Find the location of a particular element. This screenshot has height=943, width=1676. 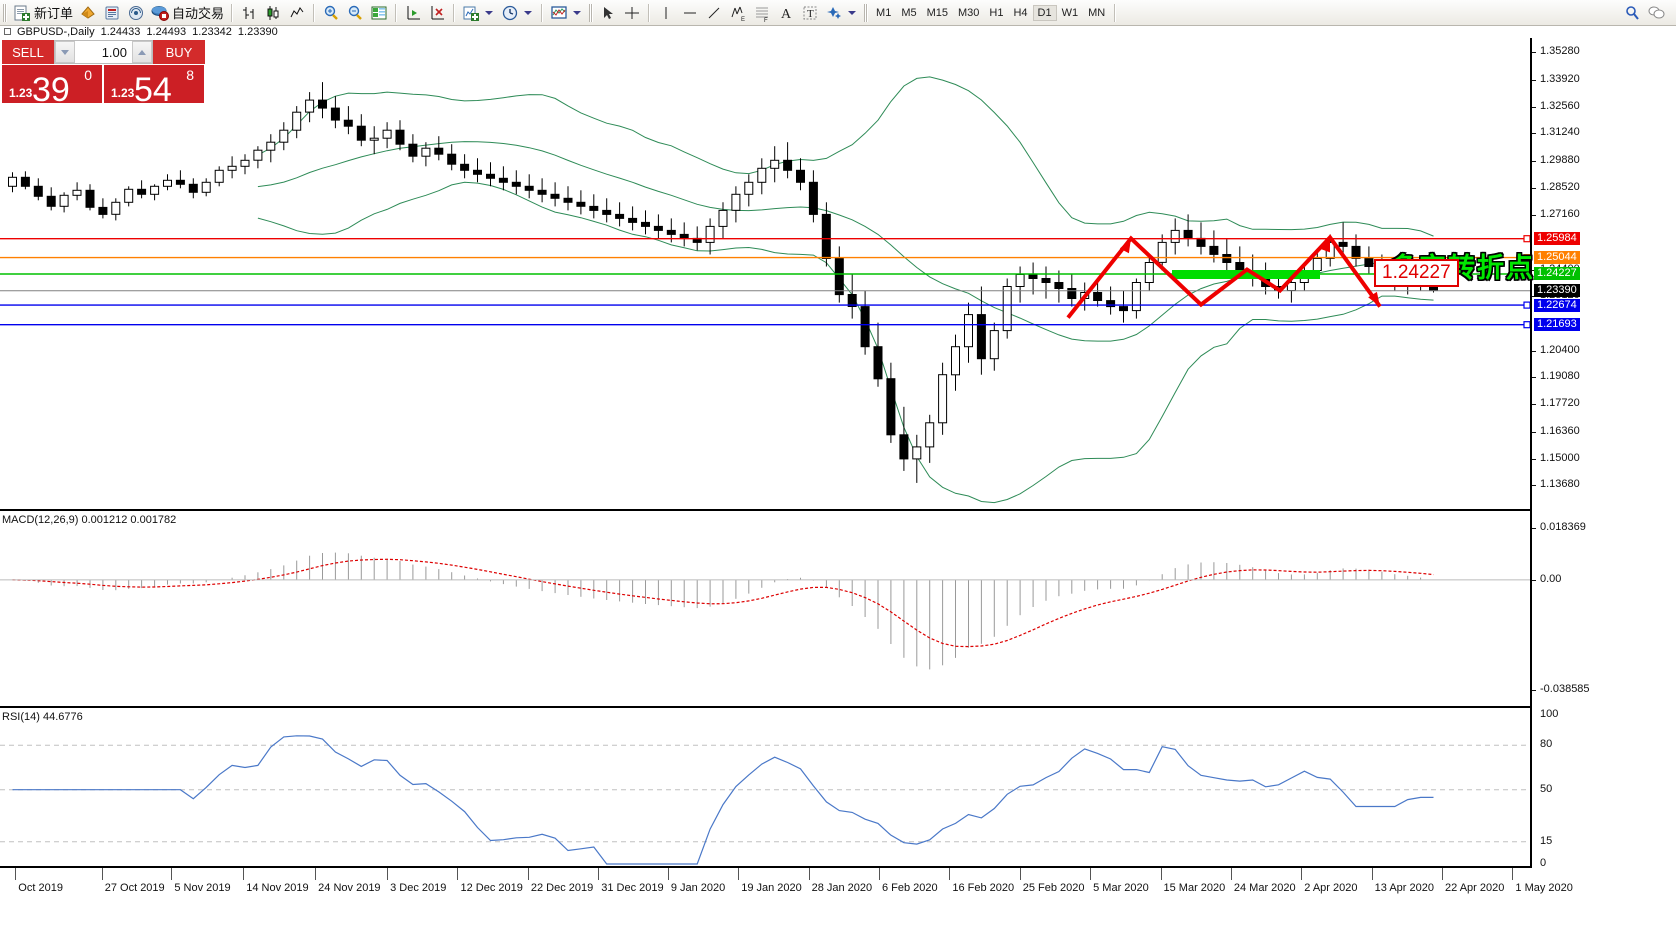

line-chart-button is located at coordinates (297, 12).